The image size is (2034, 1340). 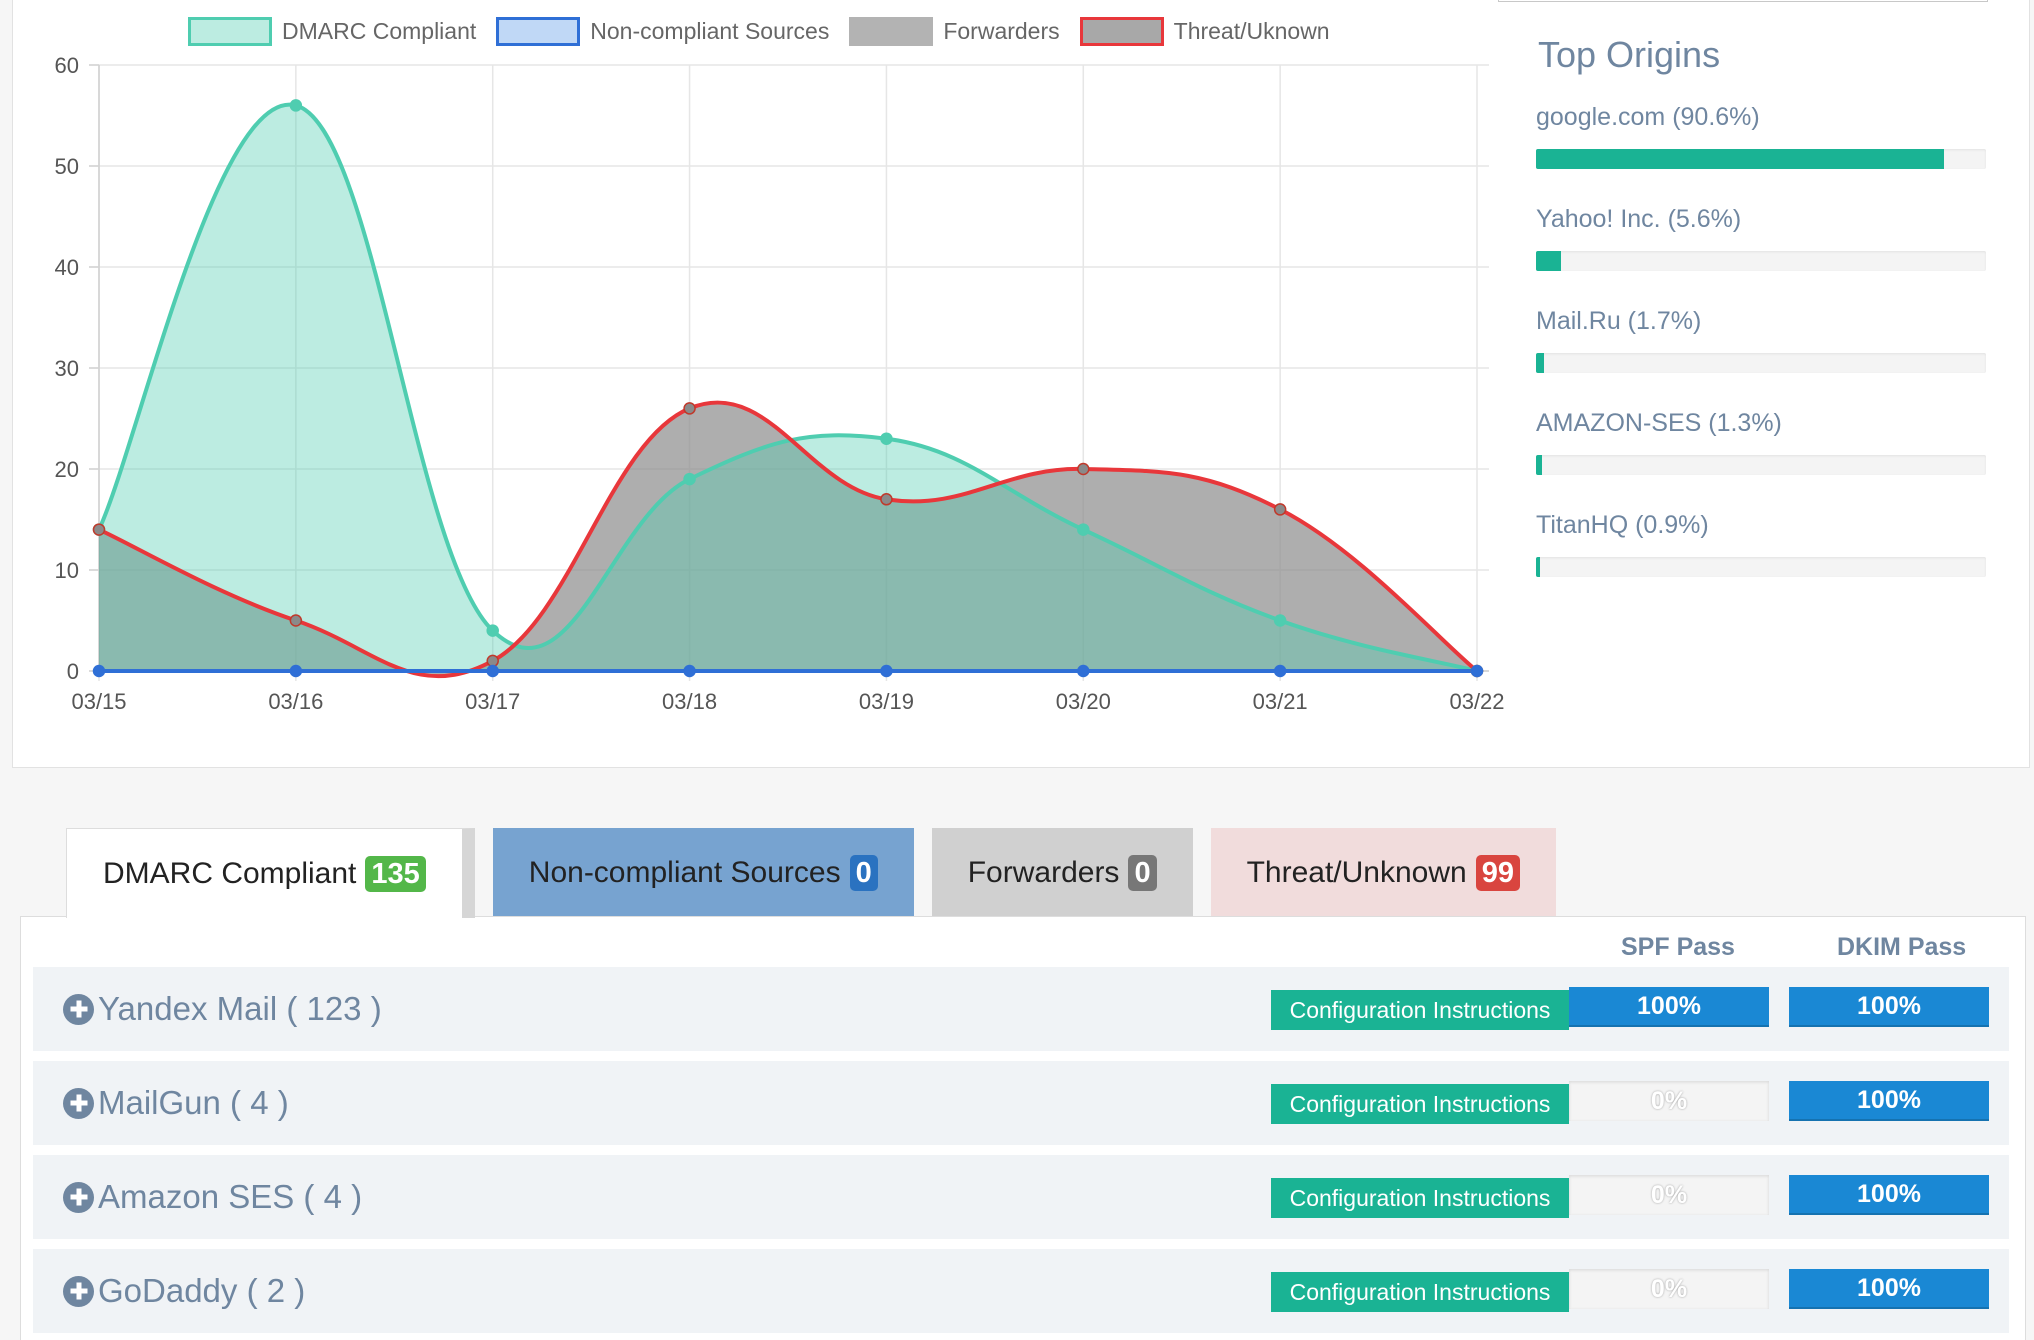 What do you see at coordinates (240, 1008) in the screenshot?
I see `source-label: Yandex Mail ( 123 )` at bounding box center [240, 1008].